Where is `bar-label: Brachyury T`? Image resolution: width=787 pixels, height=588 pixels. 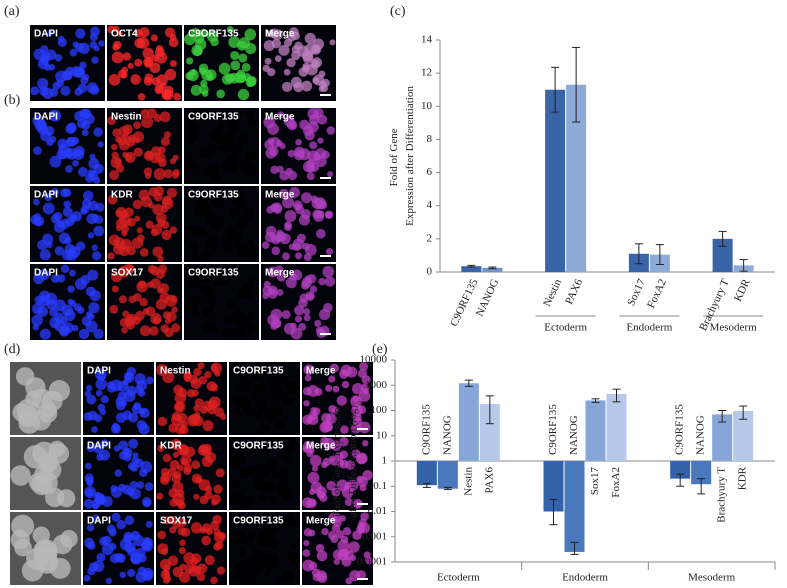
bar-label: Brachyury T is located at coordinates (722, 495).